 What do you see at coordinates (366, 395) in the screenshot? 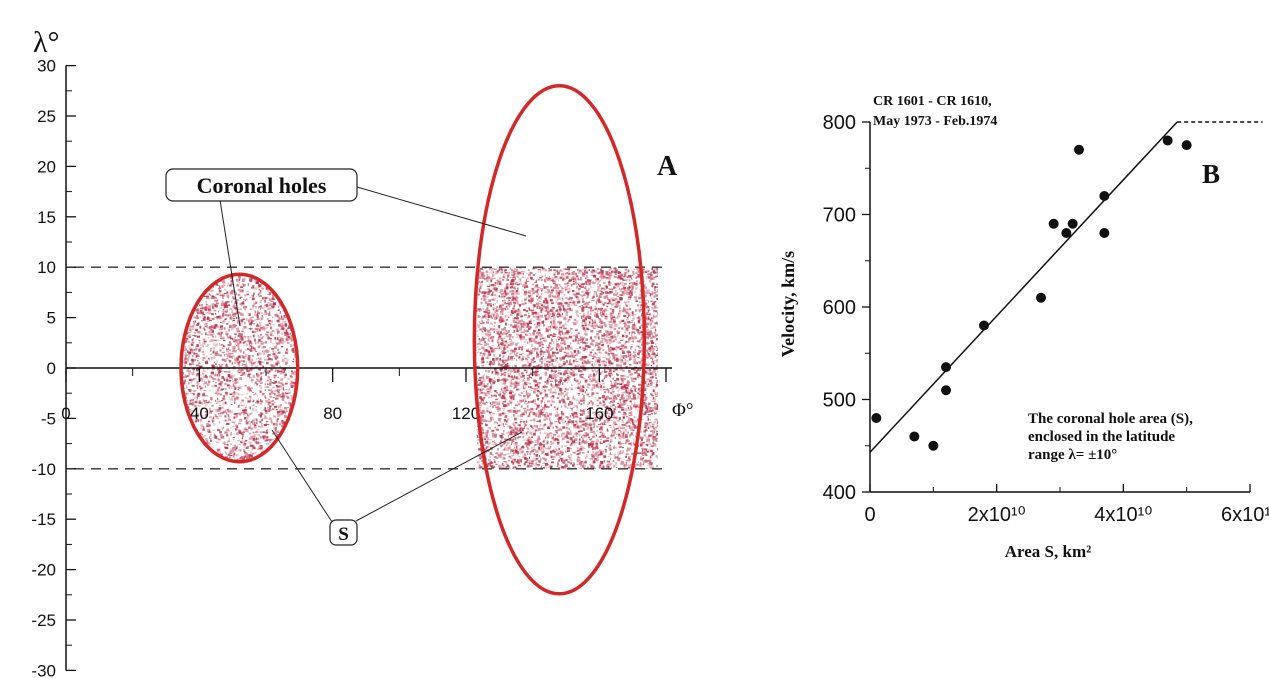
I see `panel-a-x-axis: 0 40 80 120 160` at bounding box center [366, 395].